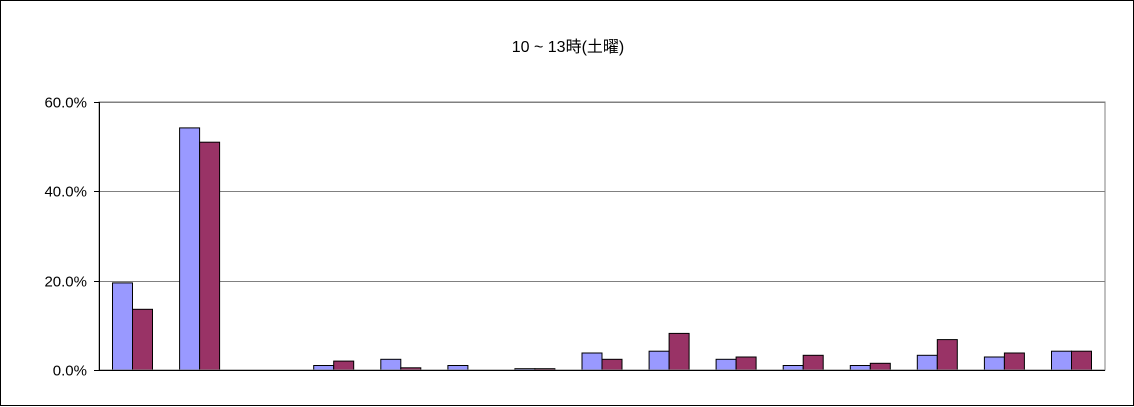 This screenshot has width=1134, height=407. Describe the element at coordinates (65, 103) in the screenshot. I see `y-tick-label: 60.0%` at that location.